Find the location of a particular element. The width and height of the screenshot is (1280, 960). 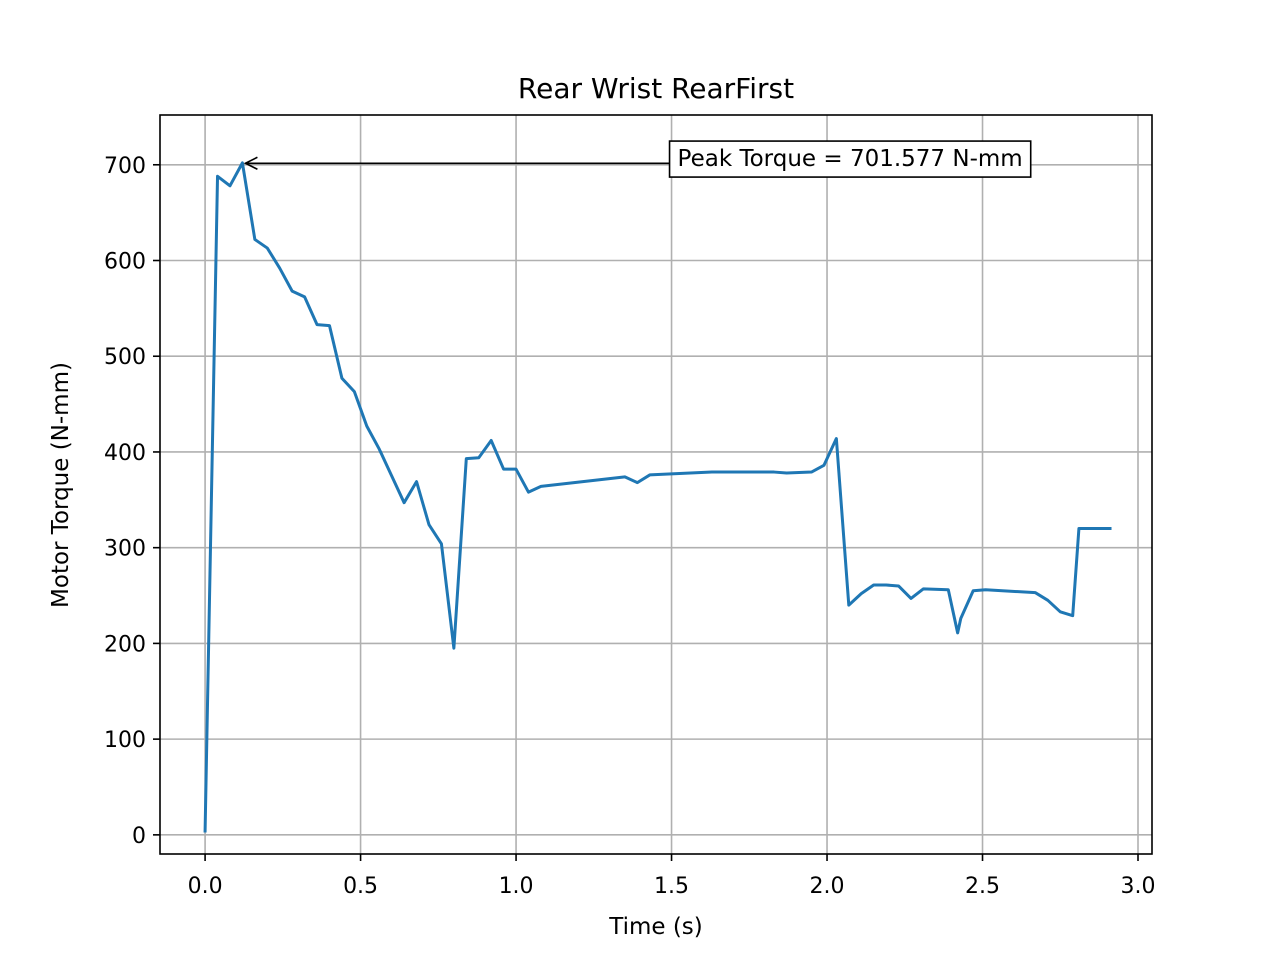

y-tick-label: 500 is located at coordinates (125, 357).